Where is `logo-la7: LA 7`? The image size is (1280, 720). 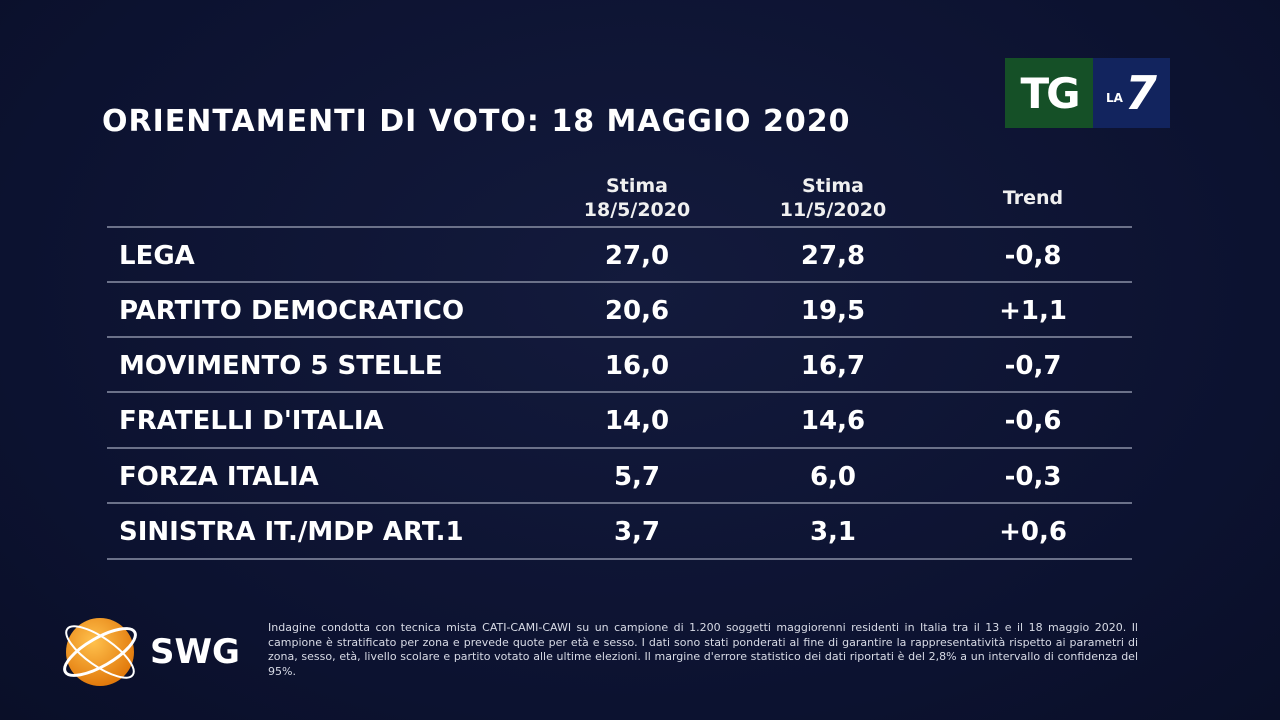
logo-la7: LA 7 is located at coordinates (1131, 93).